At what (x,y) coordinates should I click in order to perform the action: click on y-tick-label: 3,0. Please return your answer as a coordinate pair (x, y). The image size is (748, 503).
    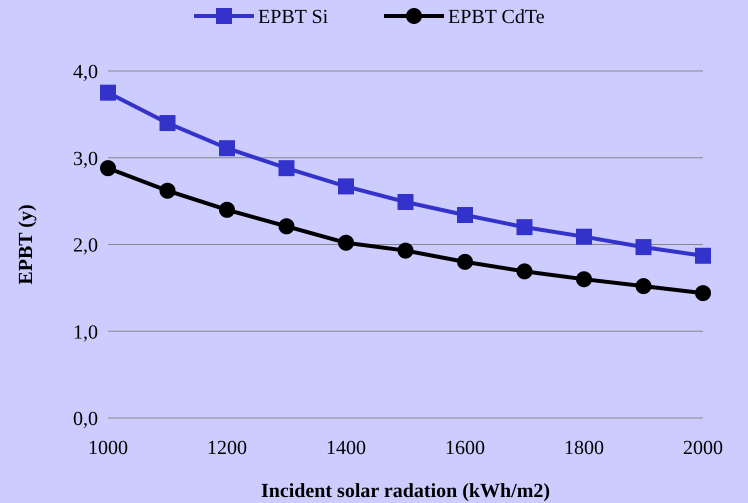
    Looking at the image, I should click on (85, 159).